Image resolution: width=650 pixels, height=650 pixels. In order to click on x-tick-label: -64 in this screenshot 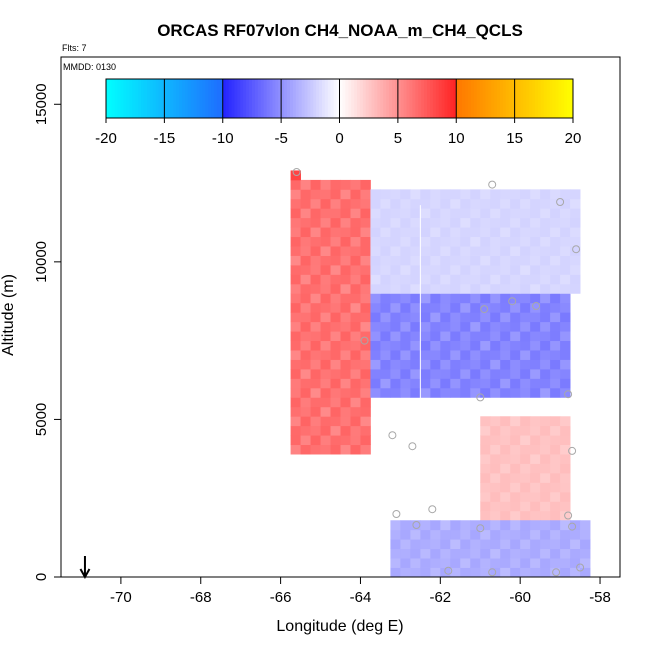, I will do `click(361, 597)`.